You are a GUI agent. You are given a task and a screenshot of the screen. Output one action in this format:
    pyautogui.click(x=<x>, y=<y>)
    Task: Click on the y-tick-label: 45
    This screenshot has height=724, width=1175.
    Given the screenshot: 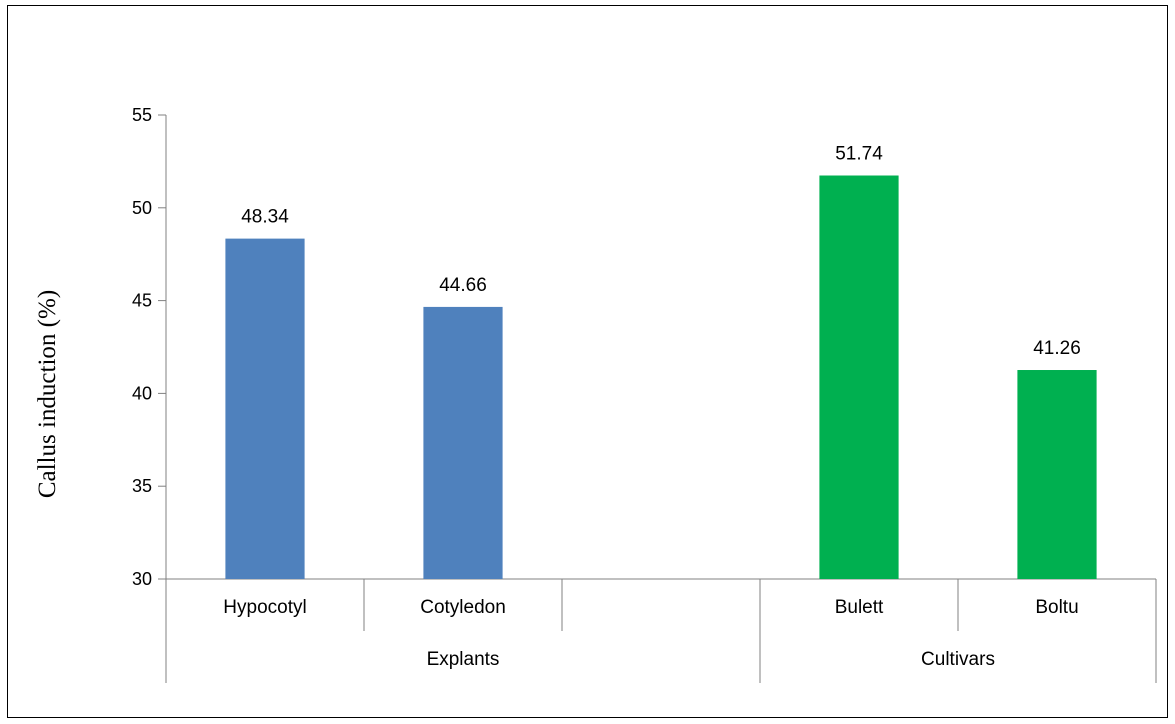 What is the action you would take?
    pyautogui.click(x=142, y=301)
    